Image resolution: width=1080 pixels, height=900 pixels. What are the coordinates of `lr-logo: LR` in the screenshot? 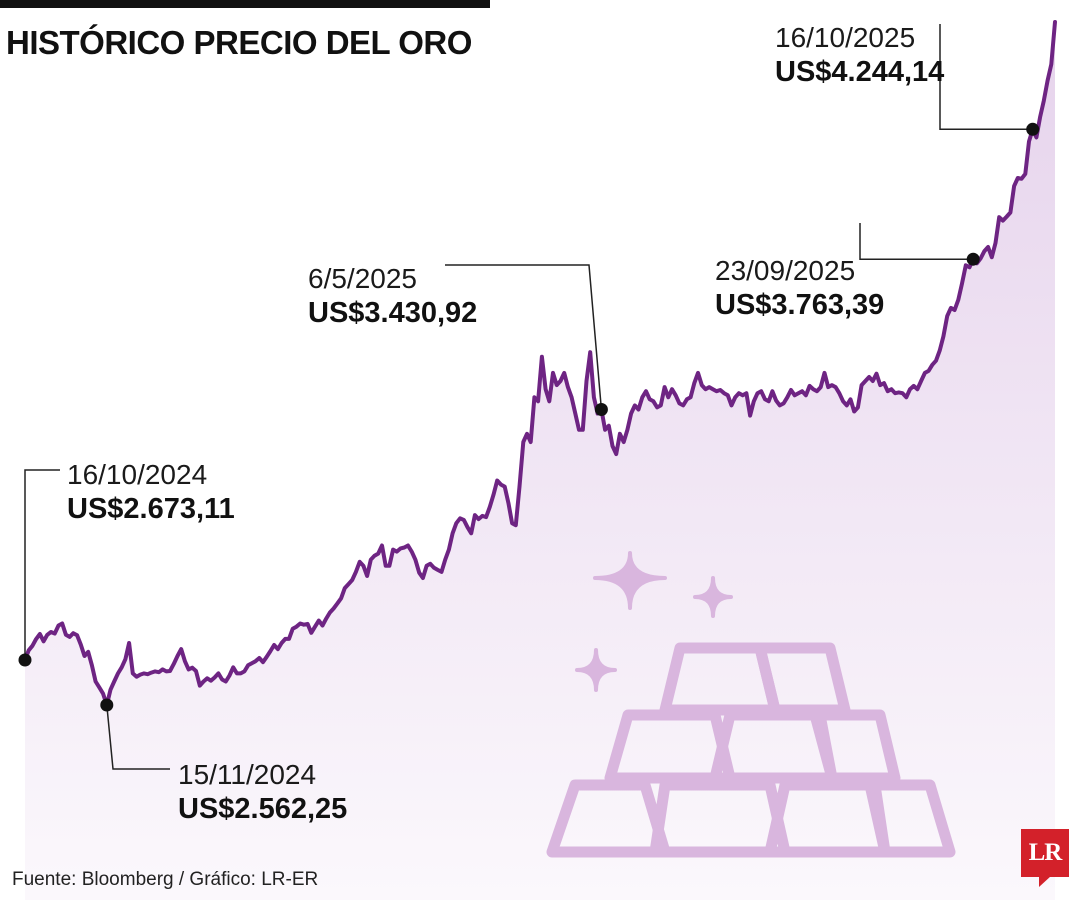 It's located at (1045, 858).